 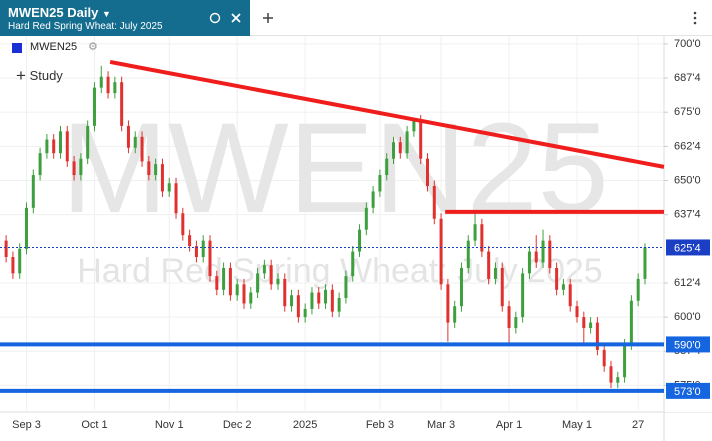 What do you see at coordinates (687, 44) in the screenshot?
I see `y-tick-label: 700'0` at bounding box center [687, 44].